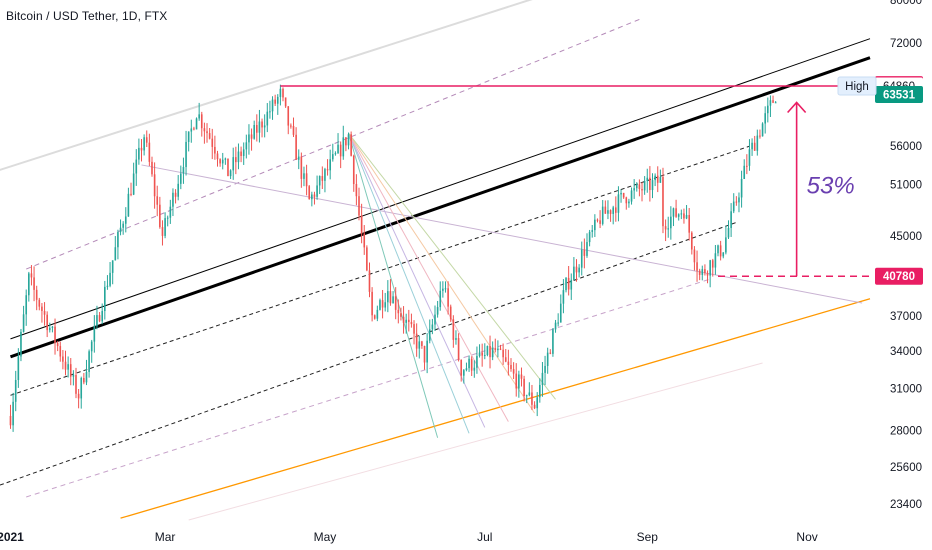  What do you see at coordinates (12, 537) in the screenshot?
I see `time-tick-label: 2021` at bounding box center [12, 537].